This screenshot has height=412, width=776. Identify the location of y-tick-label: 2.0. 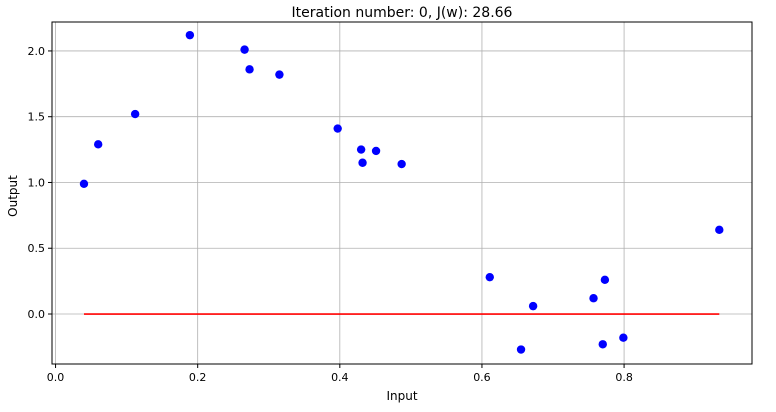
(37, 51).